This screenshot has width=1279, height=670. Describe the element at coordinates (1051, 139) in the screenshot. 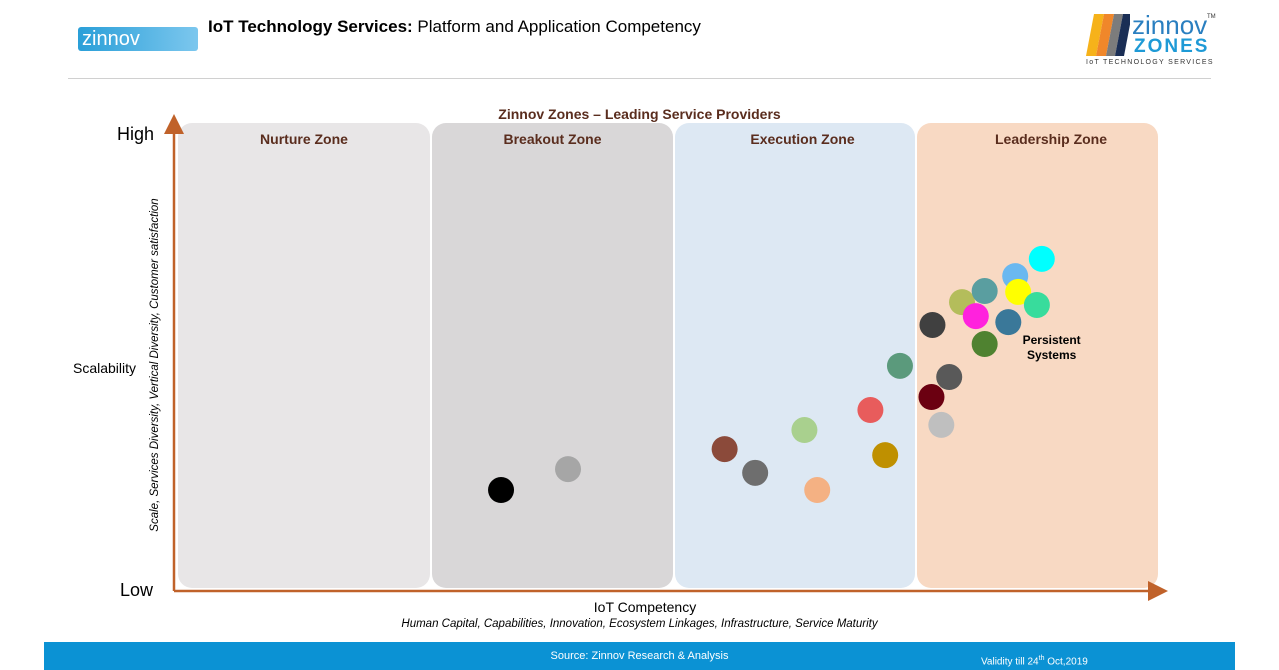

I see `zone-label-leadership: Leadership Zone` at that location.